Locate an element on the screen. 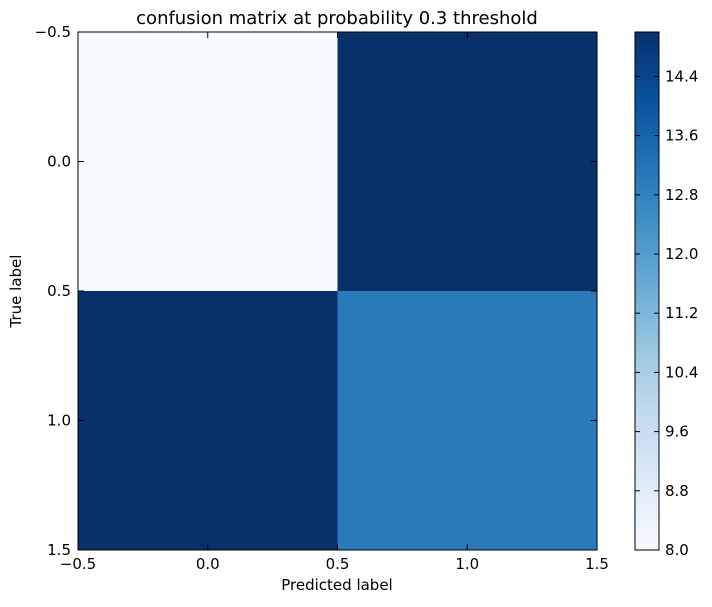 Image resolution: width=712 pixels, height=607 pixels. colorbar-tick-label: 8.8 is located at coordinates (677, 491).